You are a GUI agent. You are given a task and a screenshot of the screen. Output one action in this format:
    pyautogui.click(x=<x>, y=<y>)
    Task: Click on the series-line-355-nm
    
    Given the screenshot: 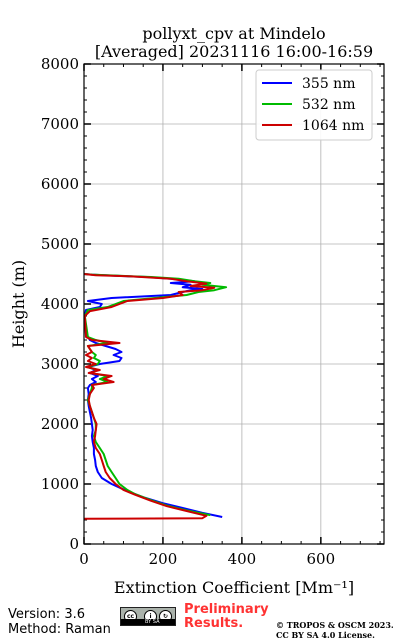 What is the action you would take?
    pyautogui.click(x=153, y=395)
    